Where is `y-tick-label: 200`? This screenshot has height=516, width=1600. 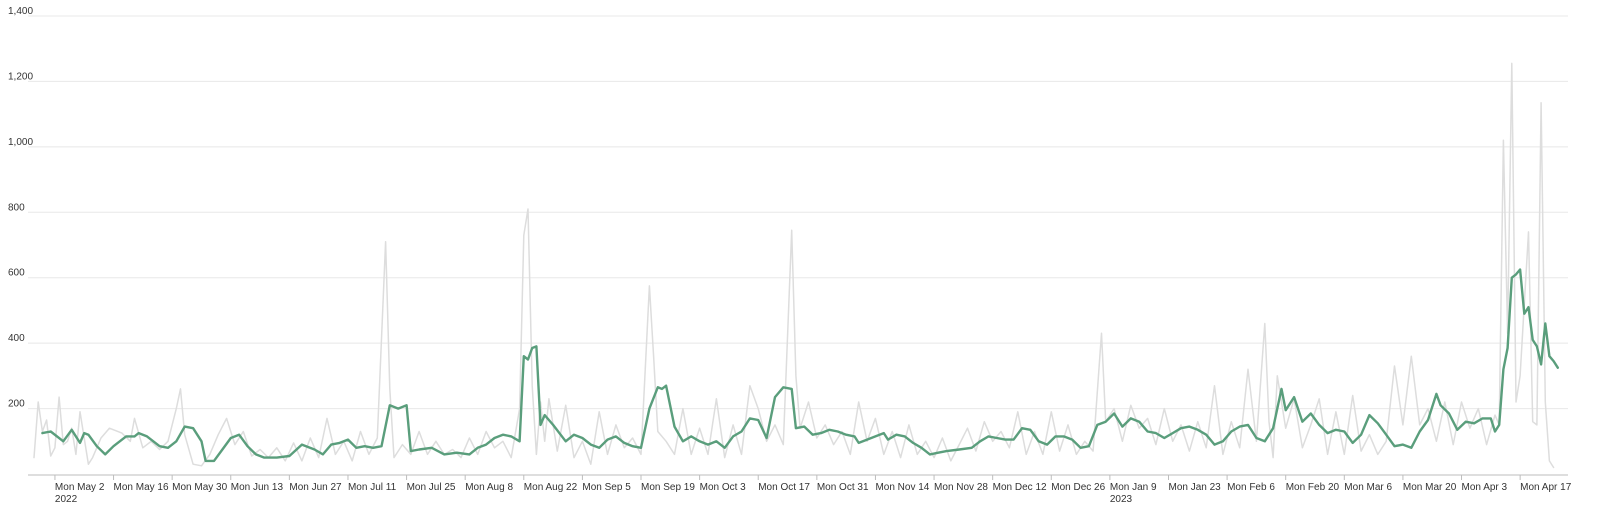 y-tick-label: 200 is located at coordinates (16, 404).